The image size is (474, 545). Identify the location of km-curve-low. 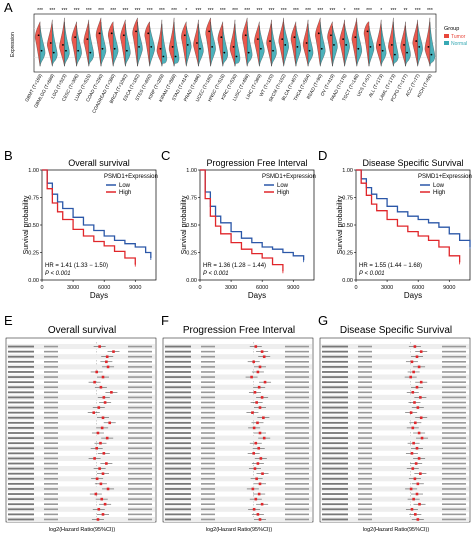
(97, 213).